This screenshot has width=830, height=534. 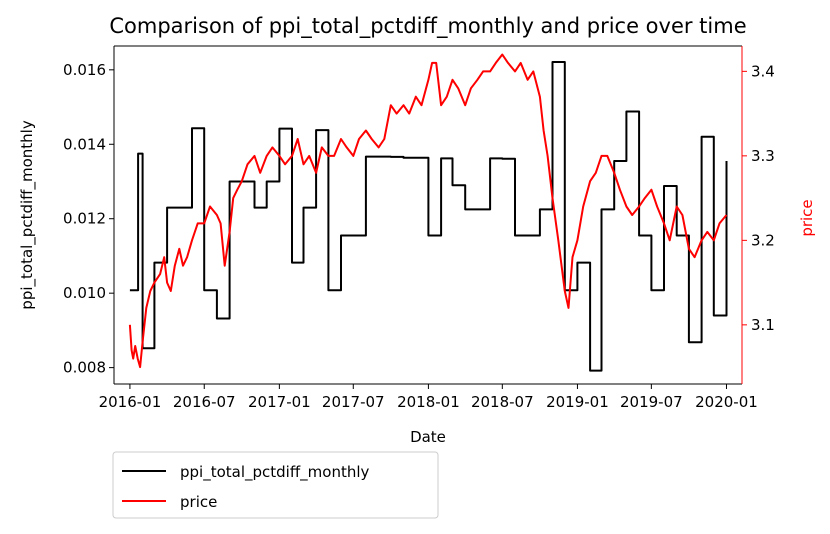 What do you see at coordinates (84, 368) in the screenshot?
I see `left-y-tick-label: 0.008` at bounding box center [84, 368].